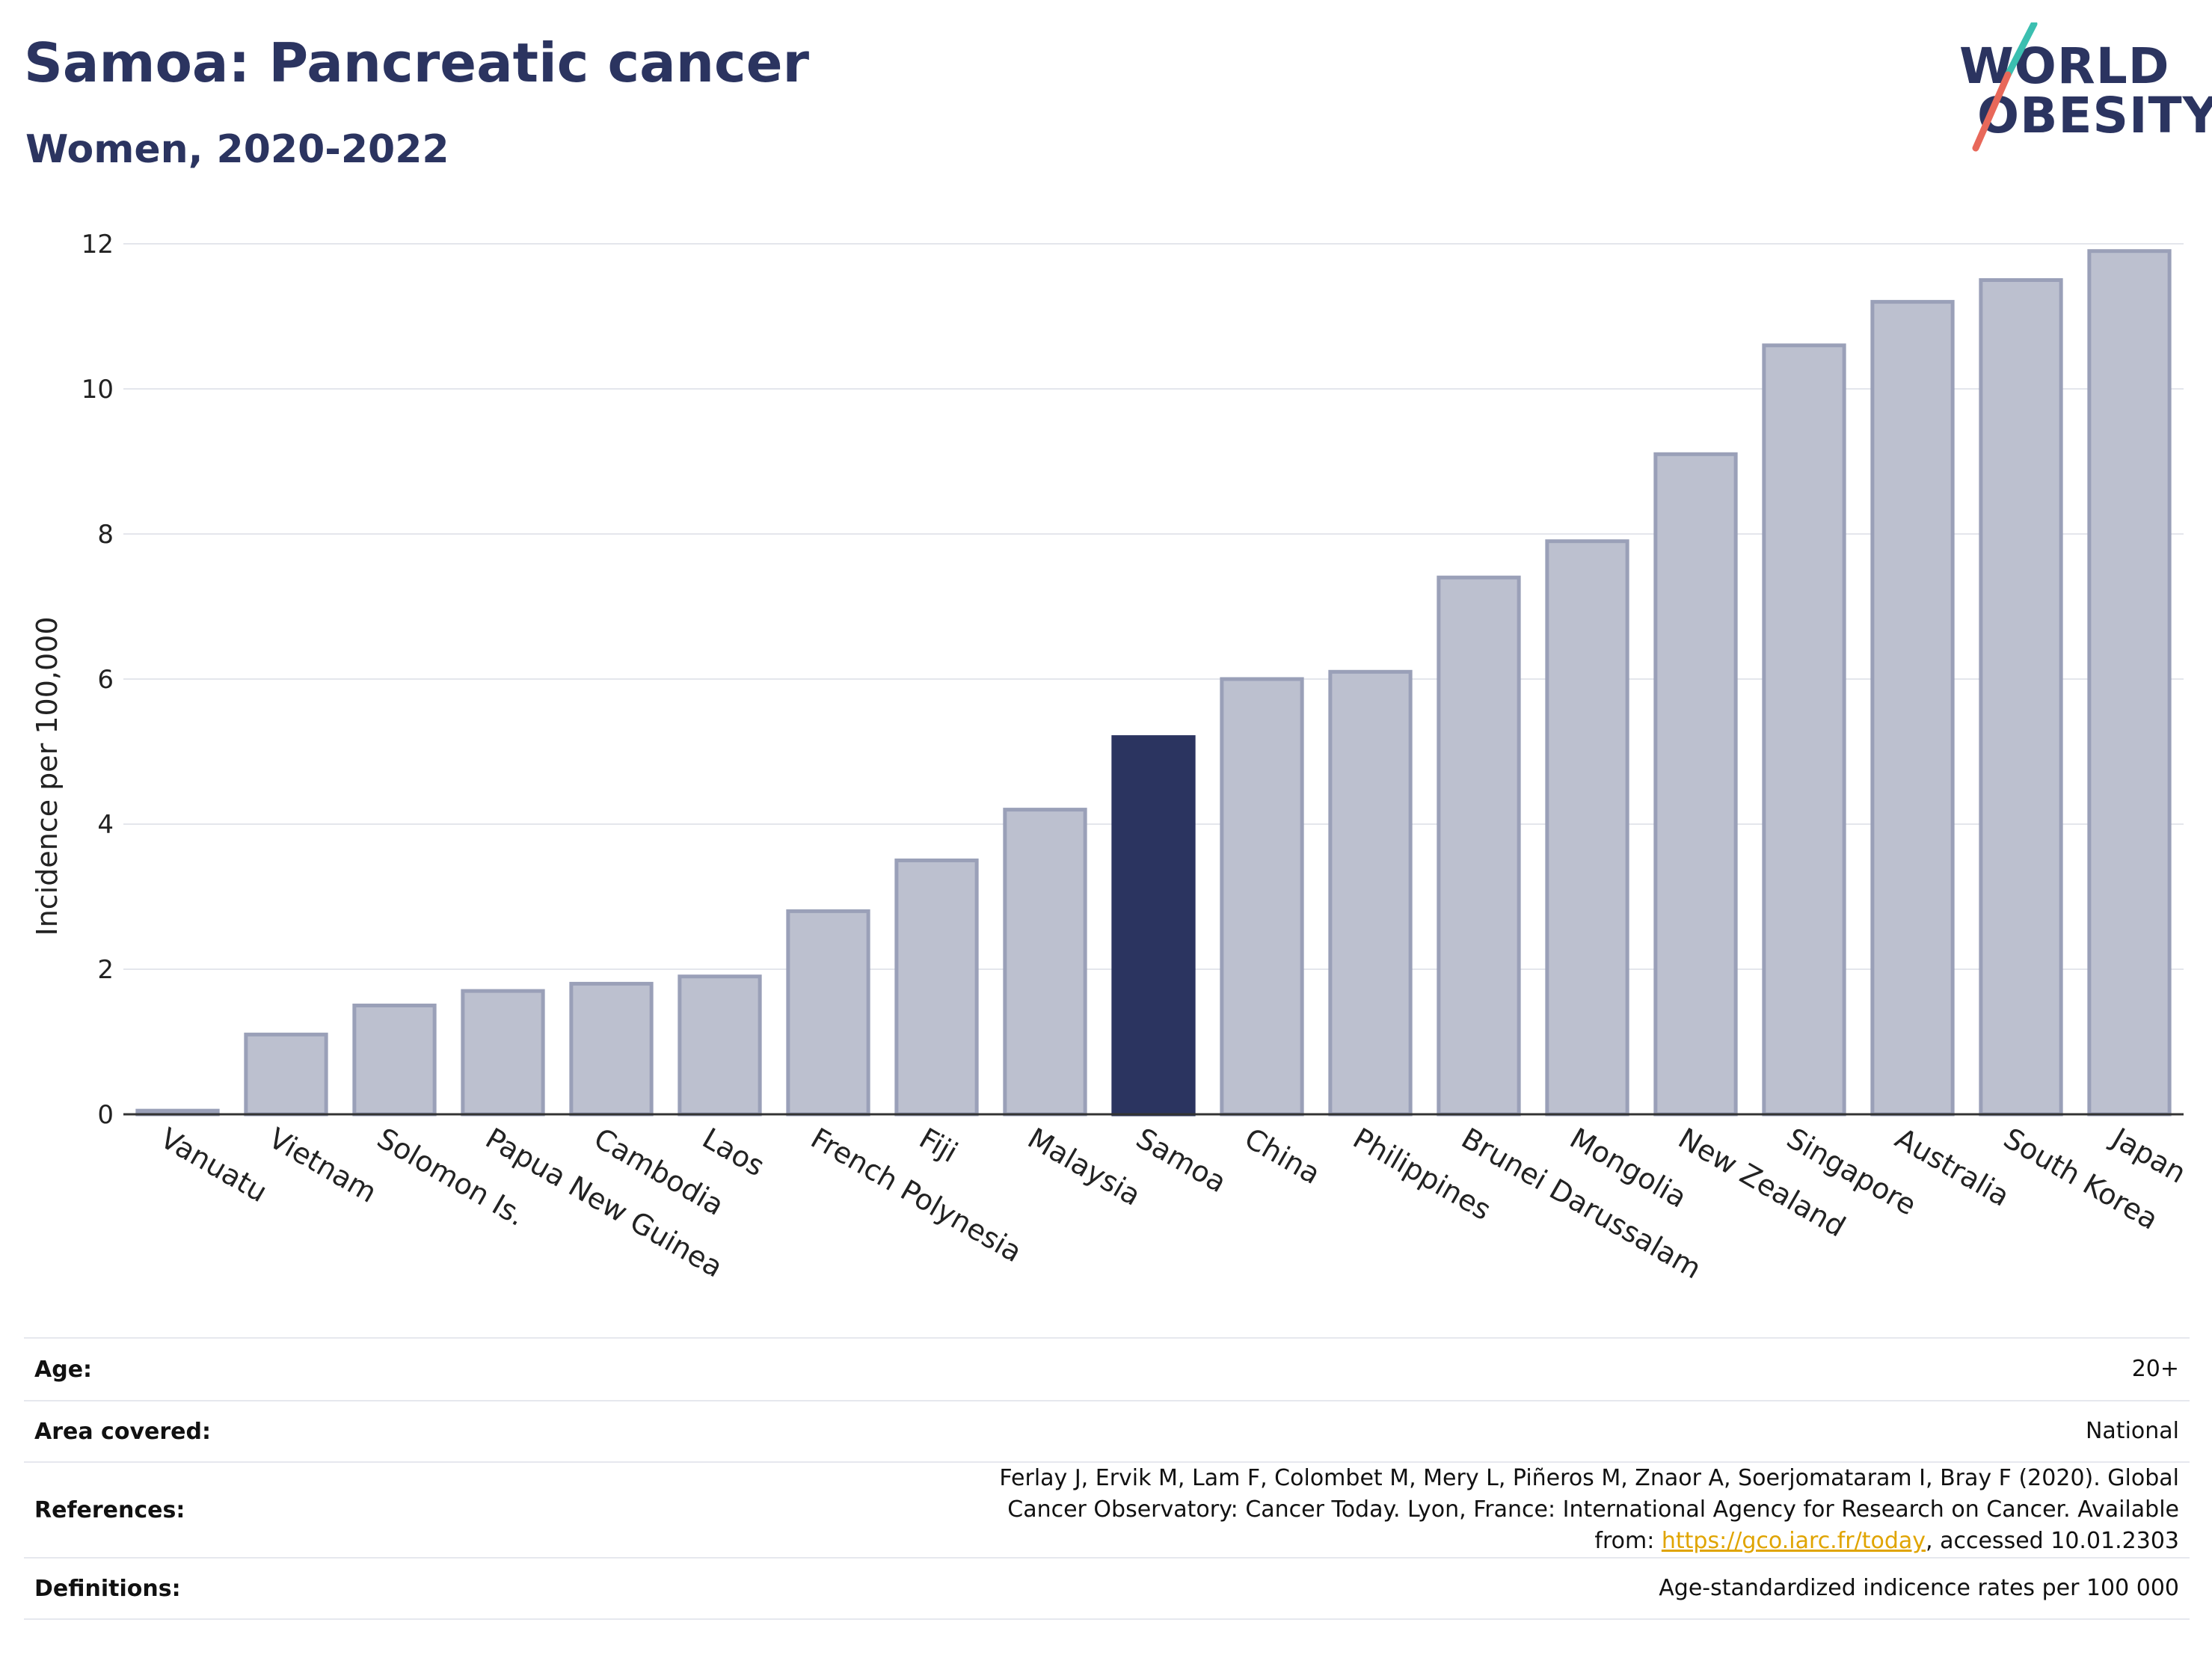 The width and height of the screenshot is (2212, 1655). What do you see at coordinates (936, 988) in the screenshot?
I see `bar-fiji` at bounding box center [936, 988].